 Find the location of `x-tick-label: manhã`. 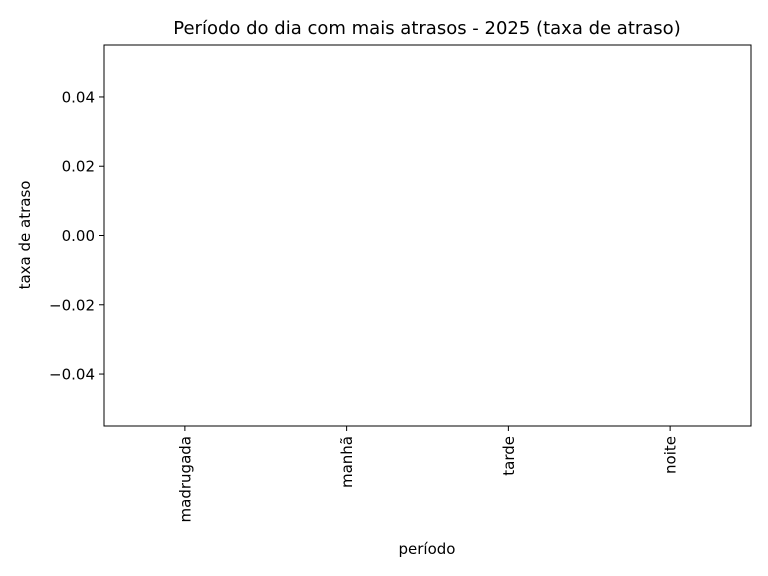

x-tick-label: manhã is located at coordinates (347, 462).